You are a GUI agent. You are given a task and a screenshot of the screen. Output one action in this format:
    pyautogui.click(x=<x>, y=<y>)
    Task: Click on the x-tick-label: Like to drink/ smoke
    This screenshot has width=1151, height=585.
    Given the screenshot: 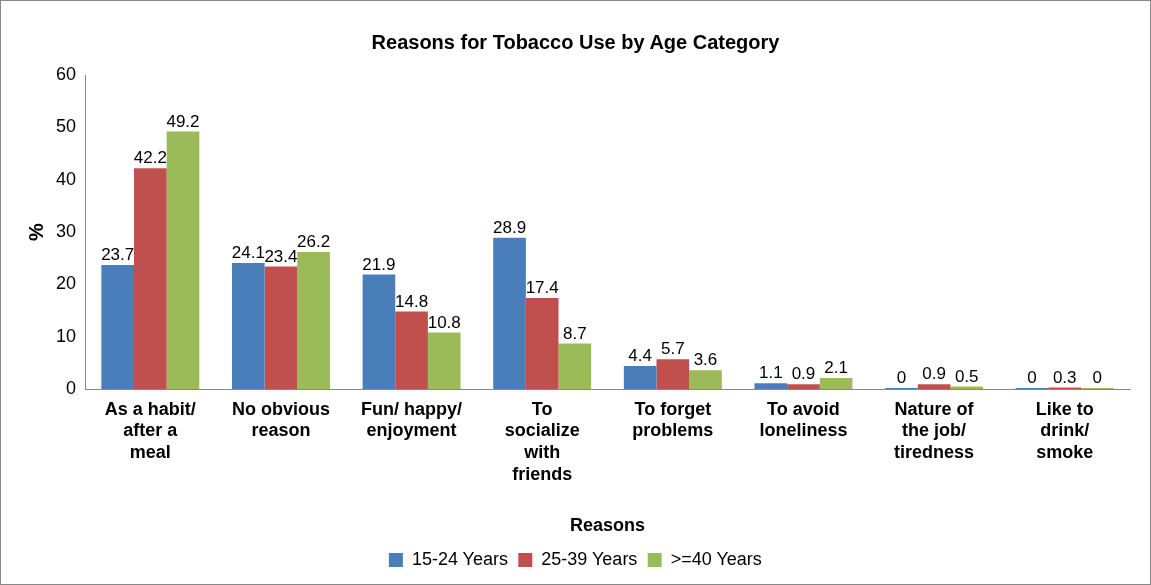 What is the action you would take?
    pyautogui.click(x=1064, y=430)
    